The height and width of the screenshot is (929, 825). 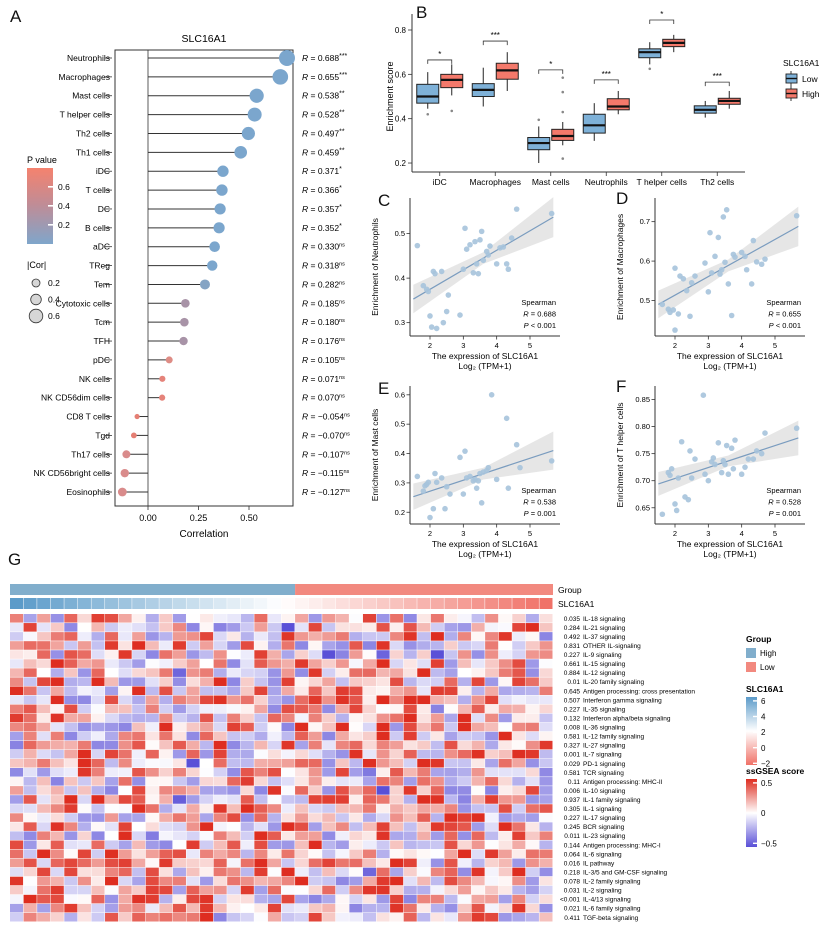 I want to click on correlation-value-label: R = 0.176ns, so click(x=323, y=341).